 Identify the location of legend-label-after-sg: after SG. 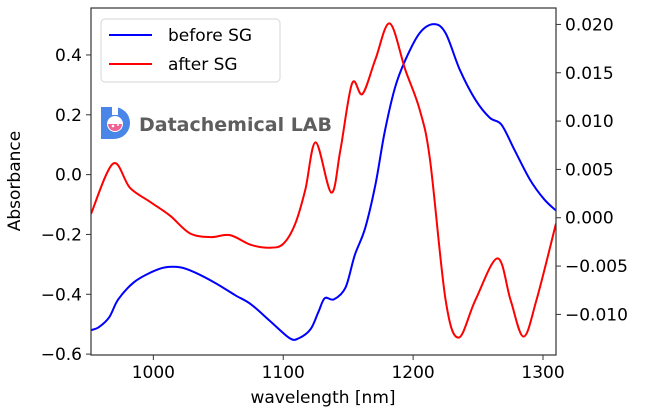
(203, 65).